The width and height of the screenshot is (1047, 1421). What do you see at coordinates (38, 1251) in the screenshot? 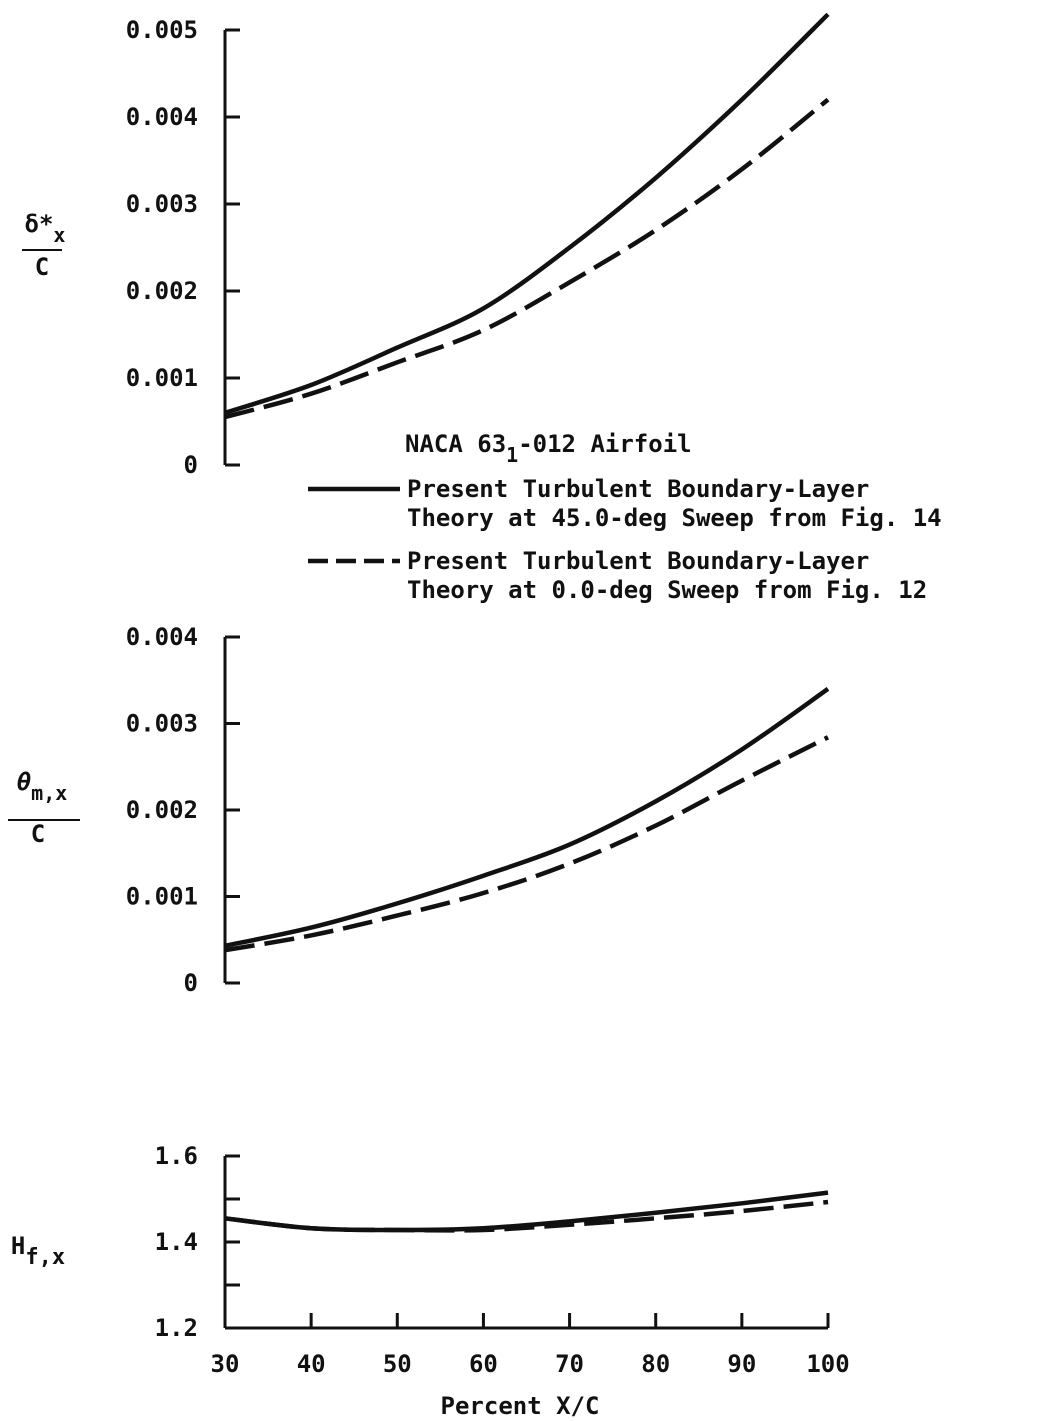
I see `hf-ylabel: Hf,x` at bounding box center [38, 1251].